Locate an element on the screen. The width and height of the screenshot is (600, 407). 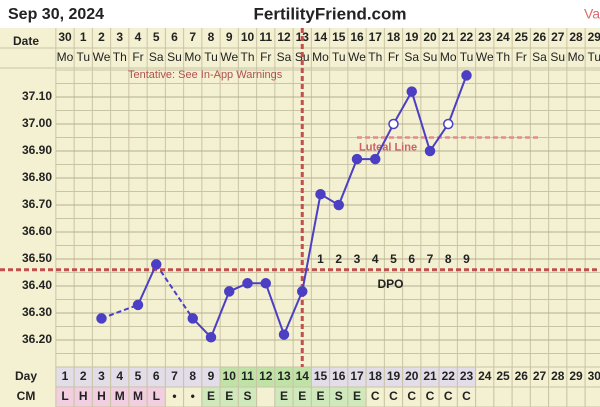
y-tick-label: 36.30 is located at coordinates (37, 312).